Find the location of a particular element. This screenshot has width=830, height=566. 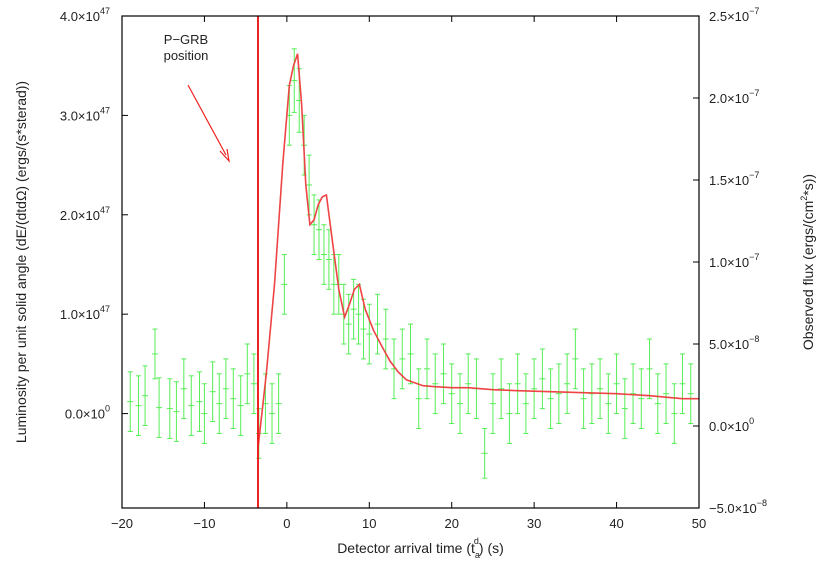

y-left-tick-label: 4.0×1047 is located at coordinates (85, 15).